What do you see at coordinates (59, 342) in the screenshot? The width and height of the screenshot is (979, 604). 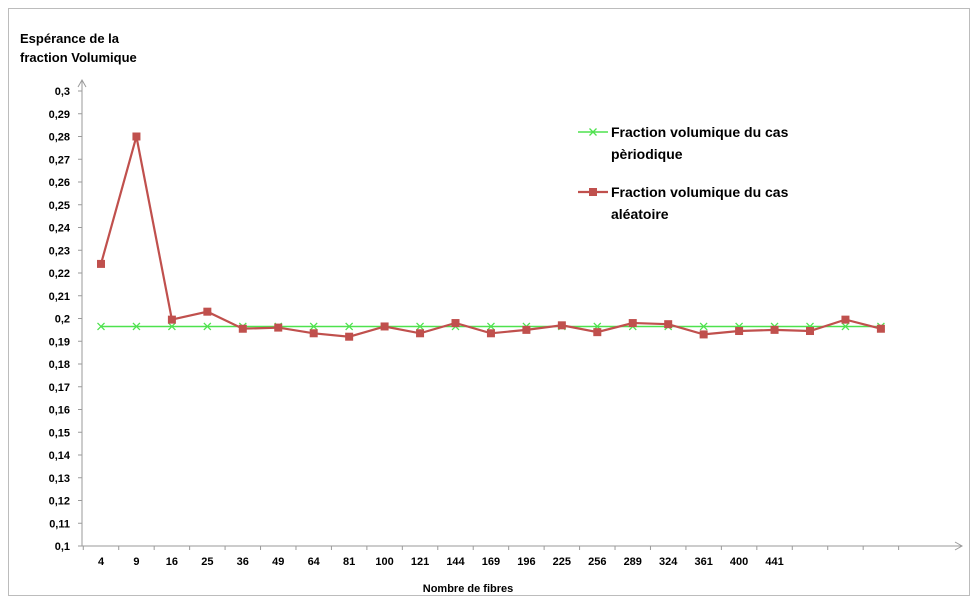 I see `y-tick-label: 0,19` at bounding box center [59, 342].